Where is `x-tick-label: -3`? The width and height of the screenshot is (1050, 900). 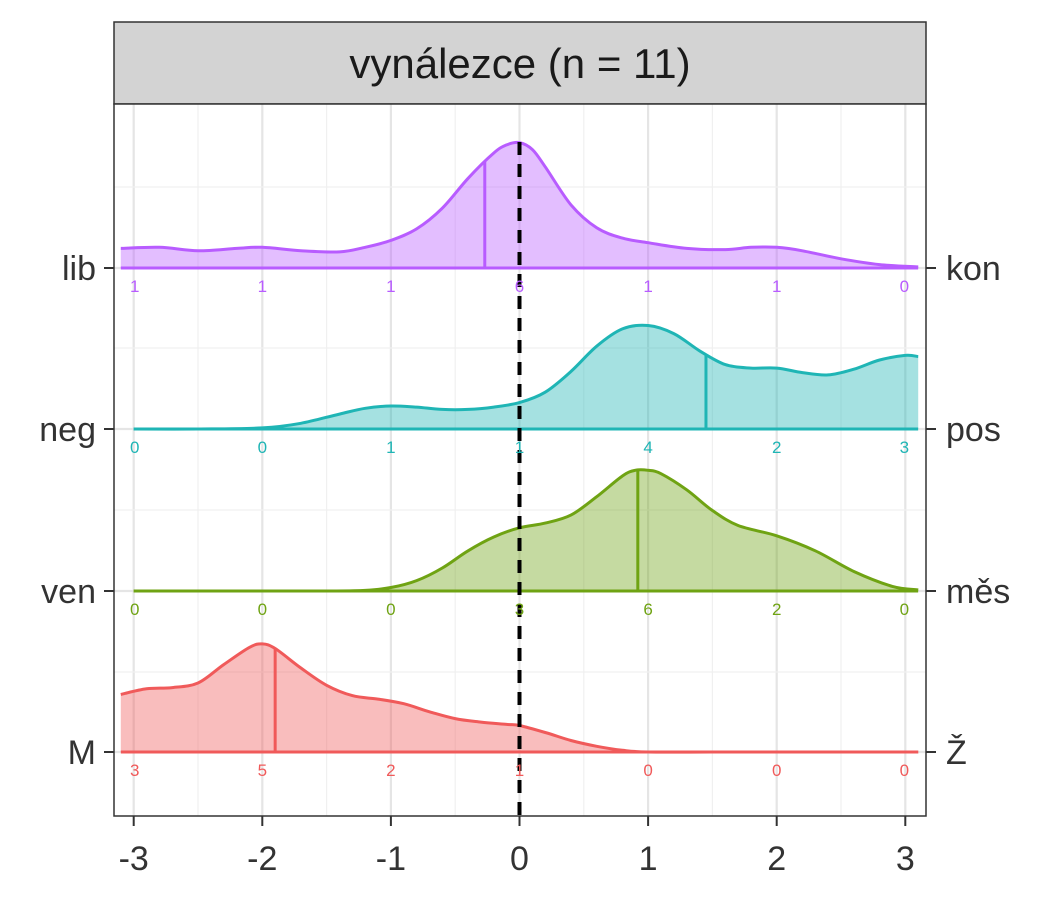
x-tick-label: -3 is located at coordinates (134, 859).